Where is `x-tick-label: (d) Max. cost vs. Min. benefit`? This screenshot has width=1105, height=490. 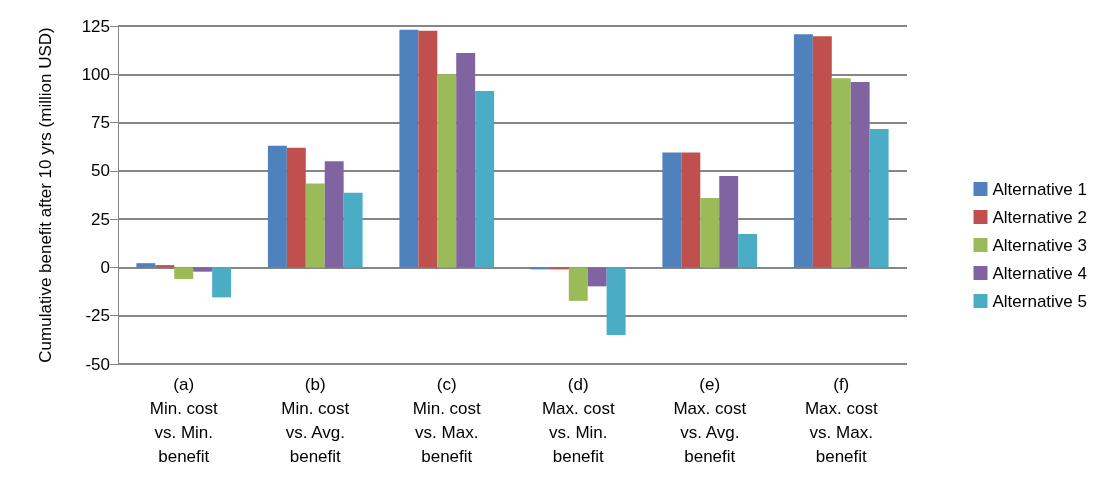
x-tick-label: (d) Max. cost vs. Min. benefit is located at coordinates (578, 420).